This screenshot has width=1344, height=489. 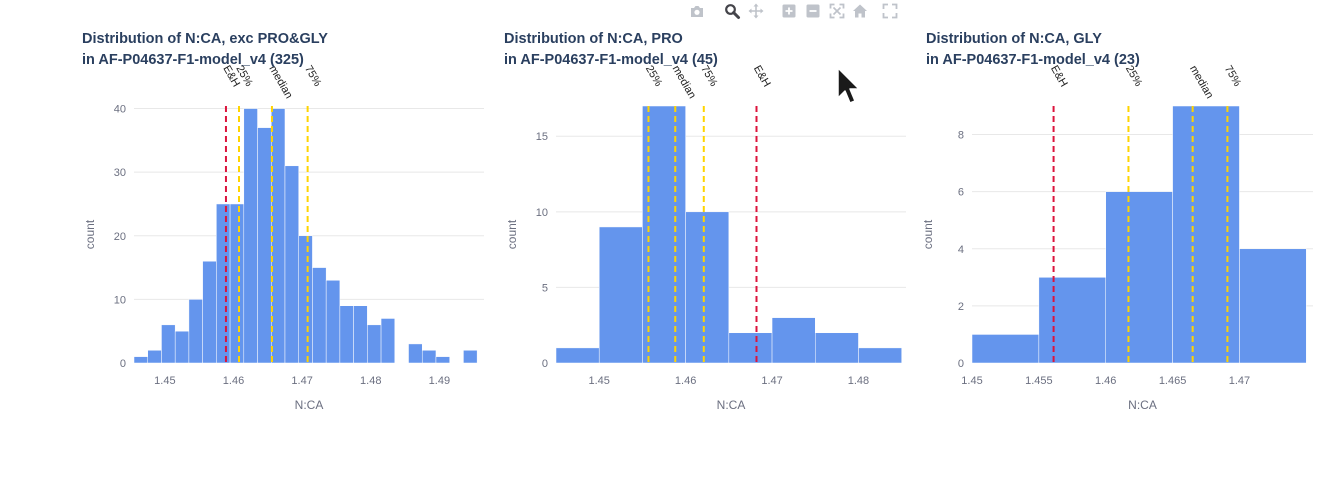 I want to click on reset-axes-button, so click(x=860, y=11).